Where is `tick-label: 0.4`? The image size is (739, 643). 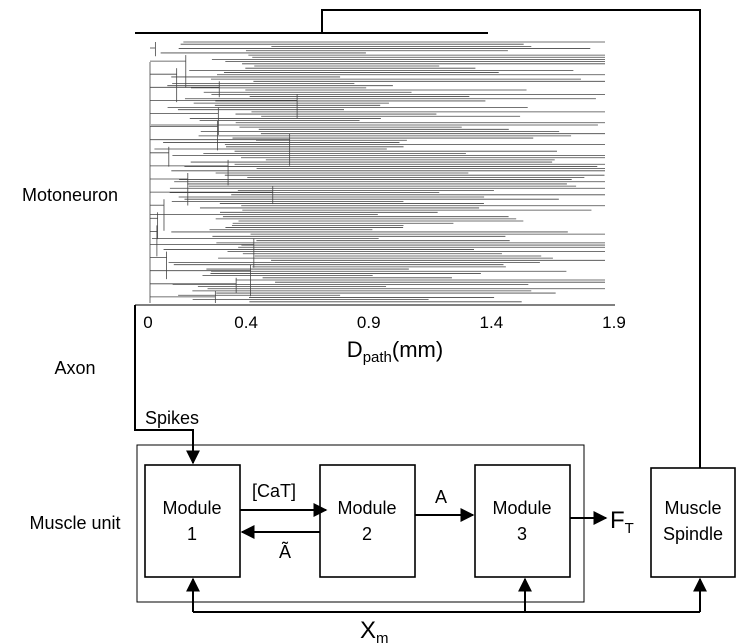
tick-label: 0.4 is located at coordinates (246, 322).